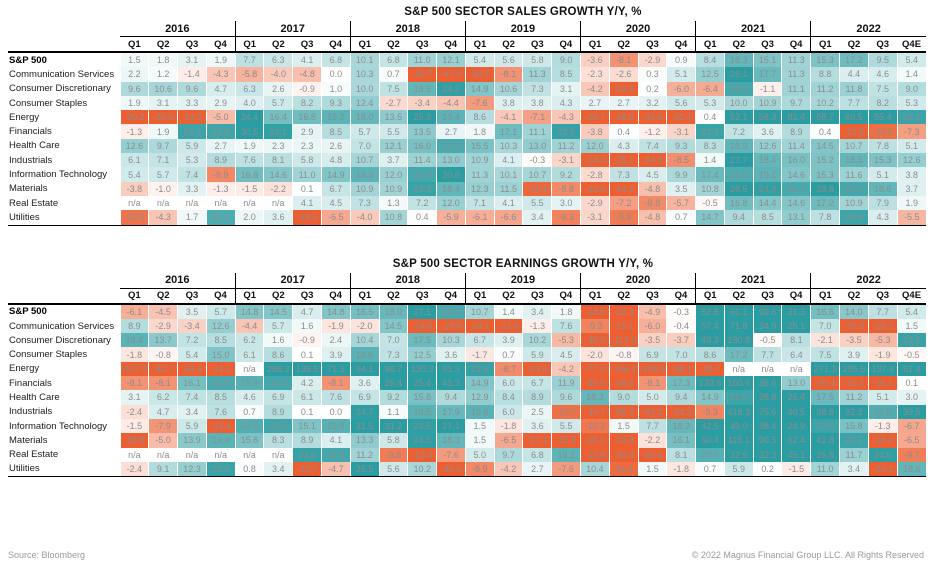  I want to click on value-cell: -10.5, so click(134, 218).